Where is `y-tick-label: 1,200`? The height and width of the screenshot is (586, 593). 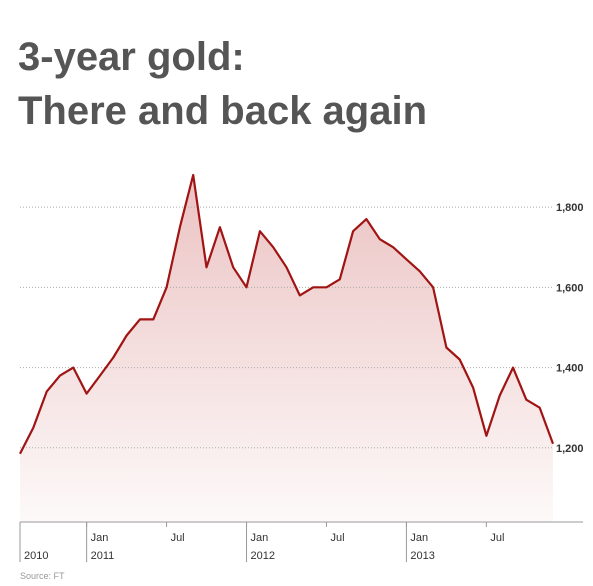
y-tick-label: 1,200 is located at coordinates (570, 449).